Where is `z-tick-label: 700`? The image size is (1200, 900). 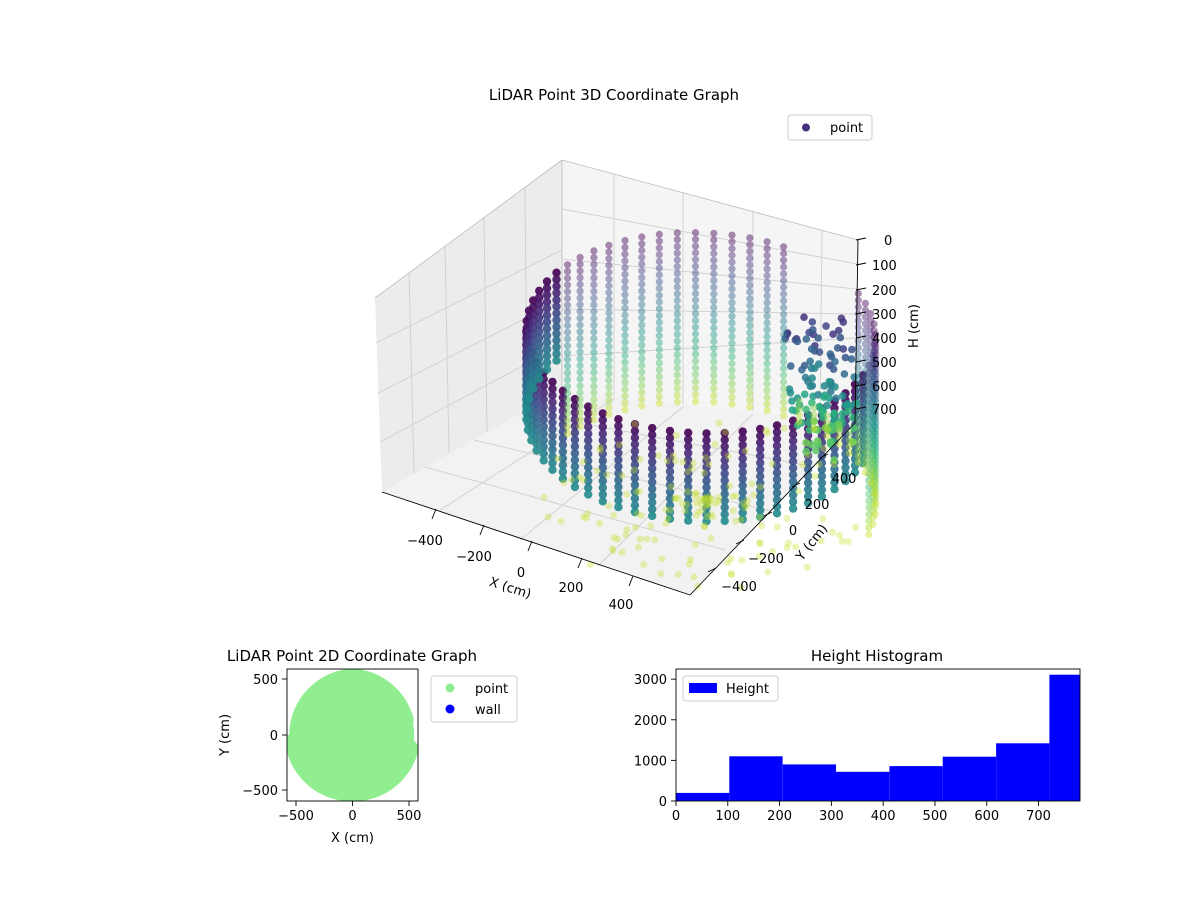
z-tick-label: 700 is located at coordinates (884, 410).